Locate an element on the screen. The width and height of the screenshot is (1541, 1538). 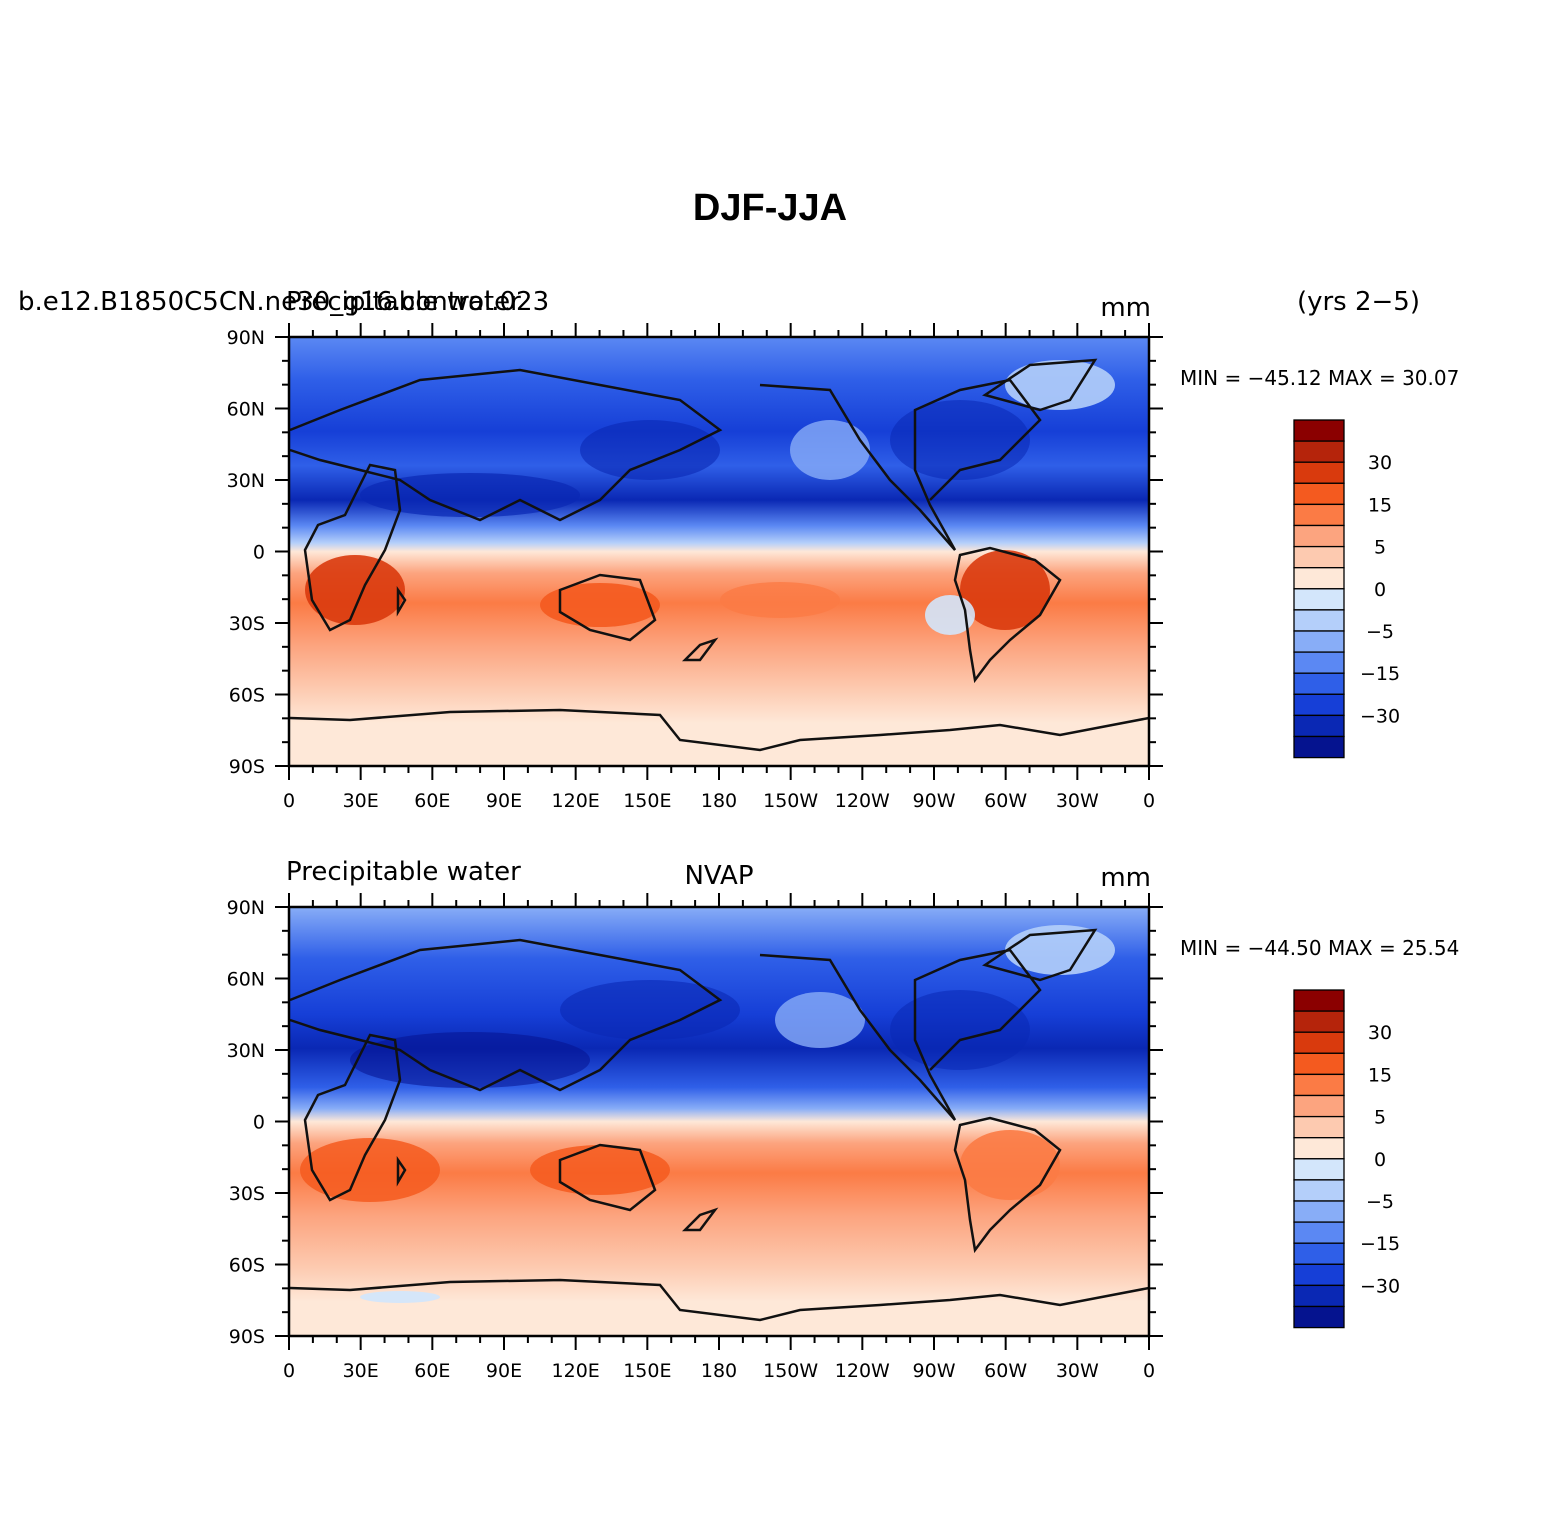
panel-model-variable-label: Precipitable water is located at coordinates (403, 302).